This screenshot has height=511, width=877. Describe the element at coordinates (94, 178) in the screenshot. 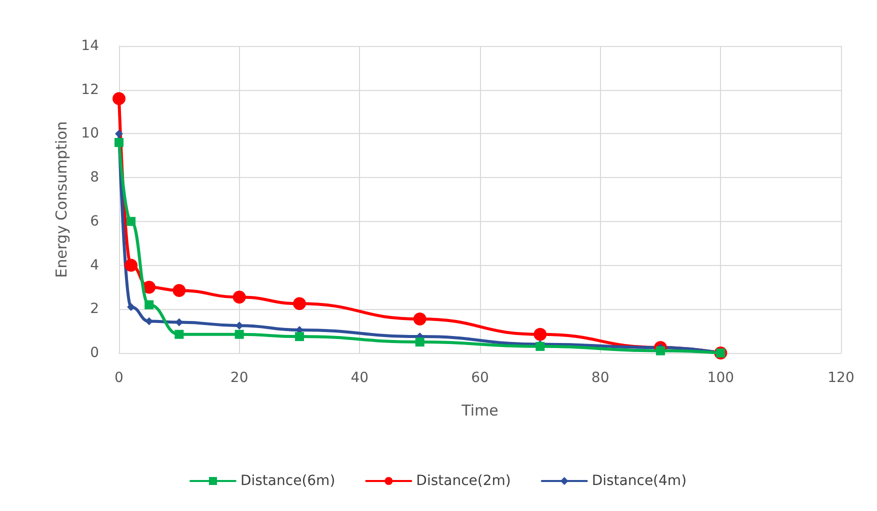

I see `y-tick-label: 8` at that location.